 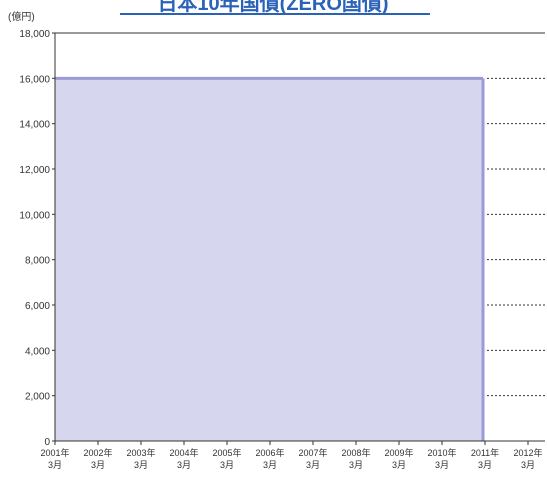 What do you see at coordinates (140, 452) in the screenshot?
I see `x-tick-label-year-2: 2003年` at bounding box center [140, 452].